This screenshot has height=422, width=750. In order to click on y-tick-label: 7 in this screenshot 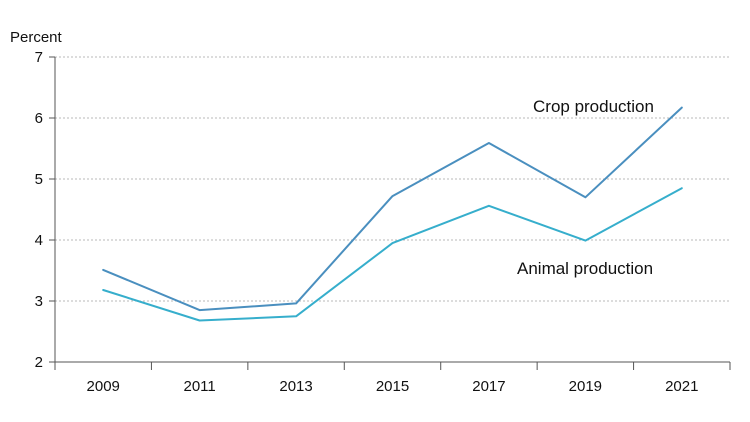, I will do `click(39, 57)`.